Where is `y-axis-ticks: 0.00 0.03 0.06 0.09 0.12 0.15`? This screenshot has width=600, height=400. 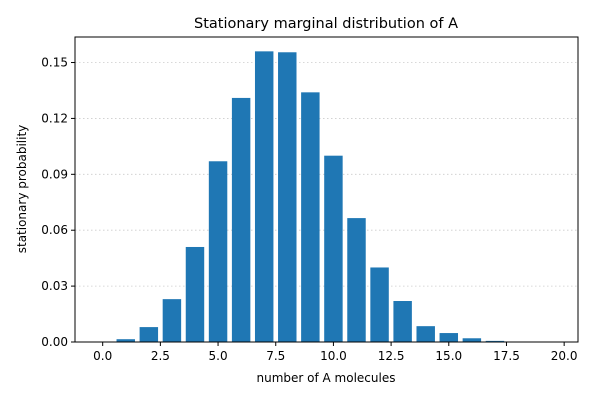 y-axis-ticks: 0.00 0.03 0.06 0.09 0.12 0.15 is located at coordinates (58, 202).